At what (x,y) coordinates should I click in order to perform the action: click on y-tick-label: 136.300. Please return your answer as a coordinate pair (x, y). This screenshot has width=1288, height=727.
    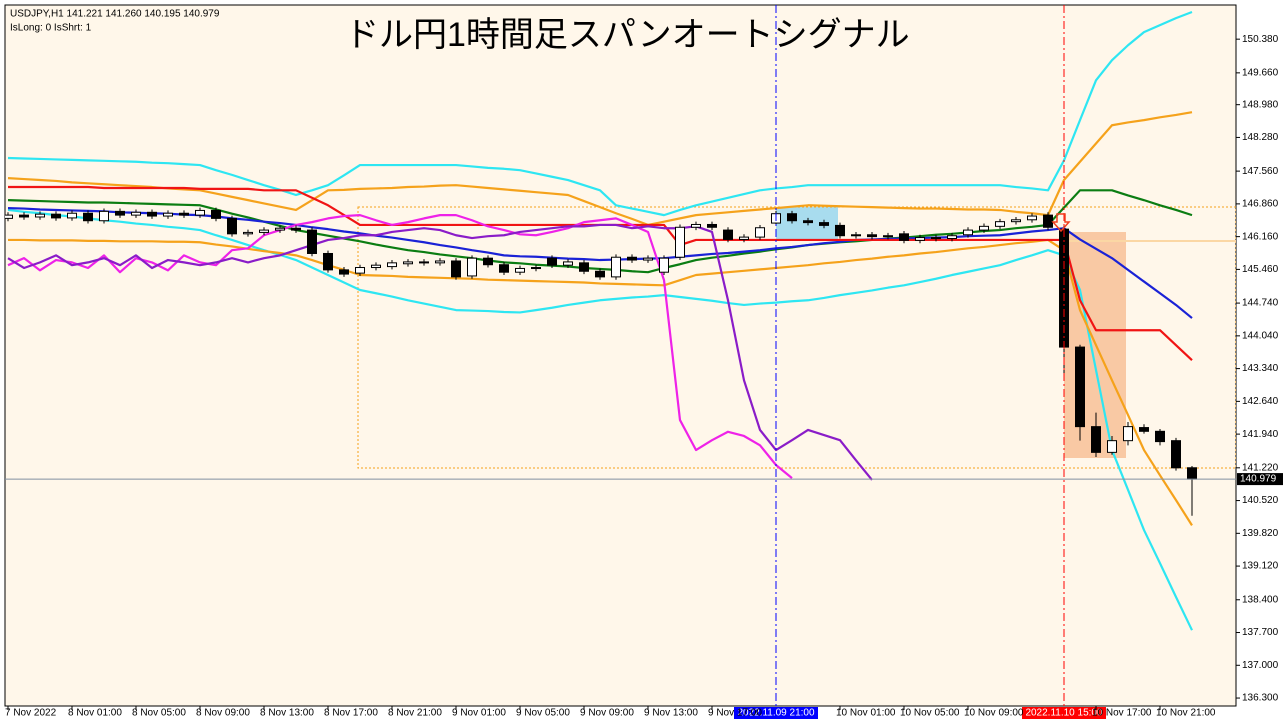
    Looking at the image, I should click on (1260, 698).